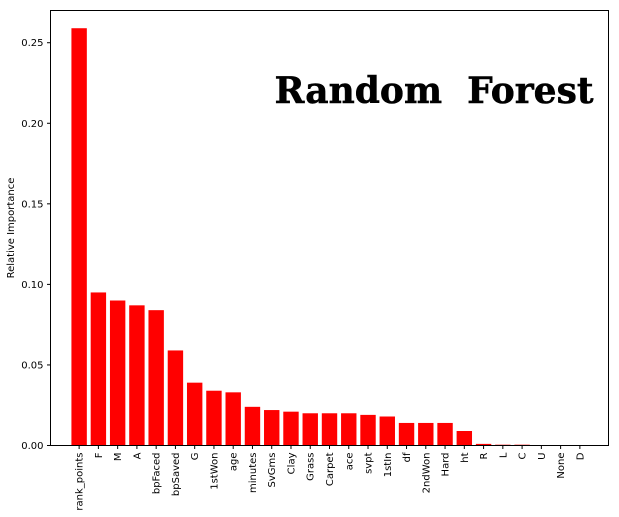  I want to click on y-axis-label: Relative Importance, so click(11, 228).